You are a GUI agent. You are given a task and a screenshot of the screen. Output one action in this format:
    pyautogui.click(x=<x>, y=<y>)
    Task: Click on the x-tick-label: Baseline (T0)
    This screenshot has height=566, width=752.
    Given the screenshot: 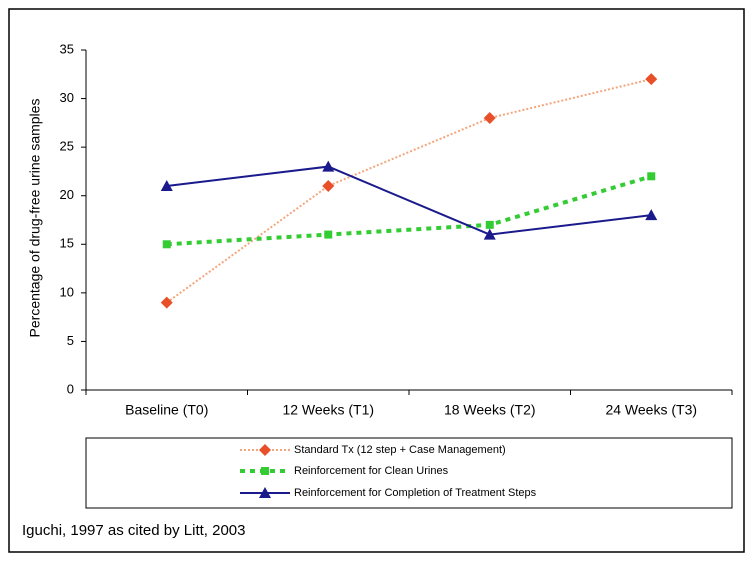 What is the action you would take?
    pyautogui.click(x=166, y=410)
    